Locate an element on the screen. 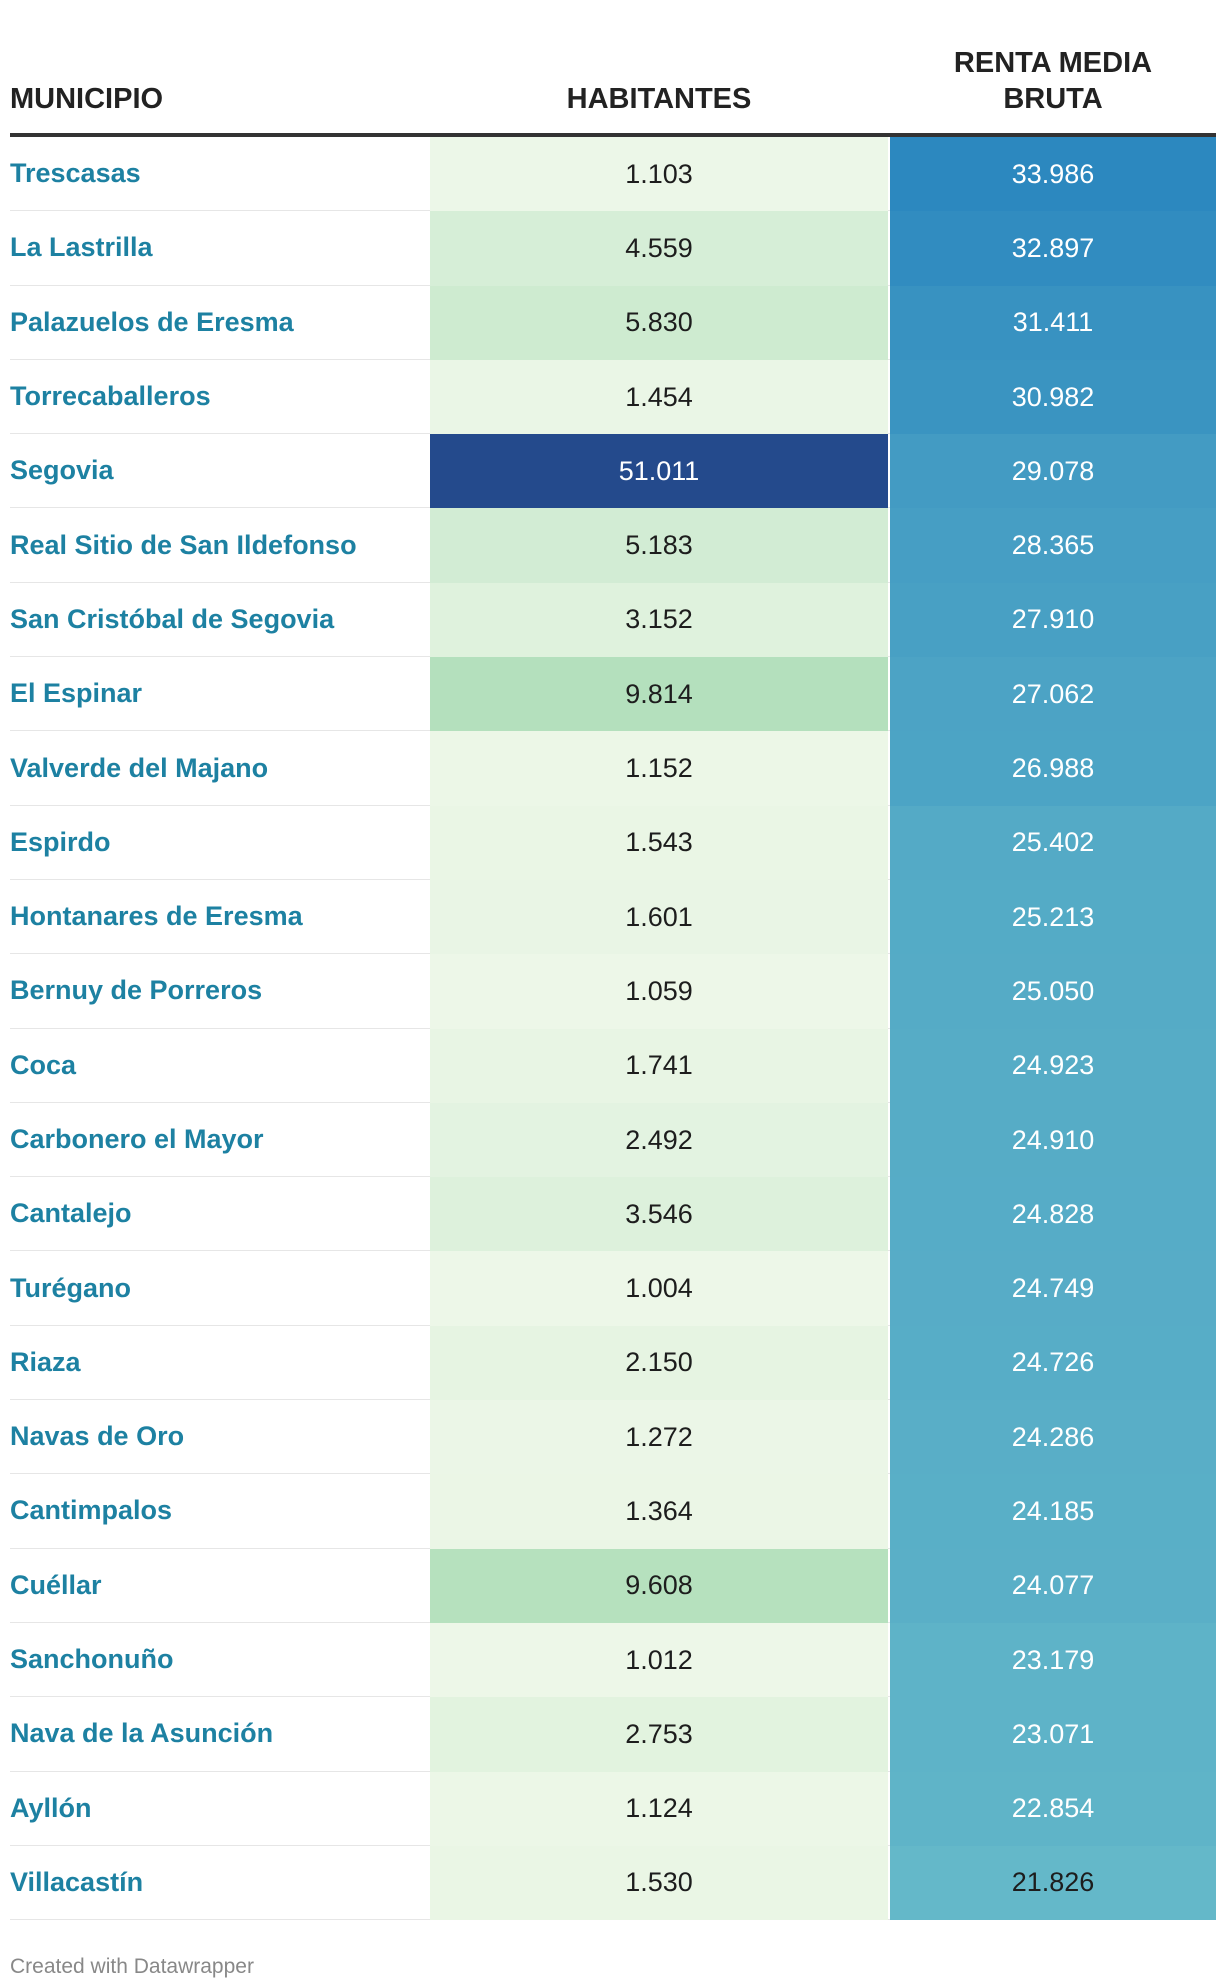 The width and height of the screenshot is (1220, 1988). renta-cell: 30.982 is located at coordinates (1053, 397).